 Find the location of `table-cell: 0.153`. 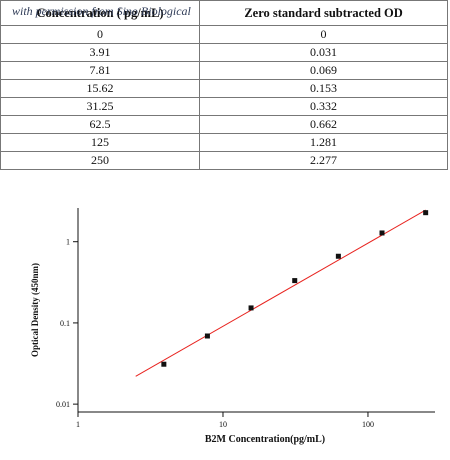

table-cell: 0.153 is located at coordinates (323, 88).